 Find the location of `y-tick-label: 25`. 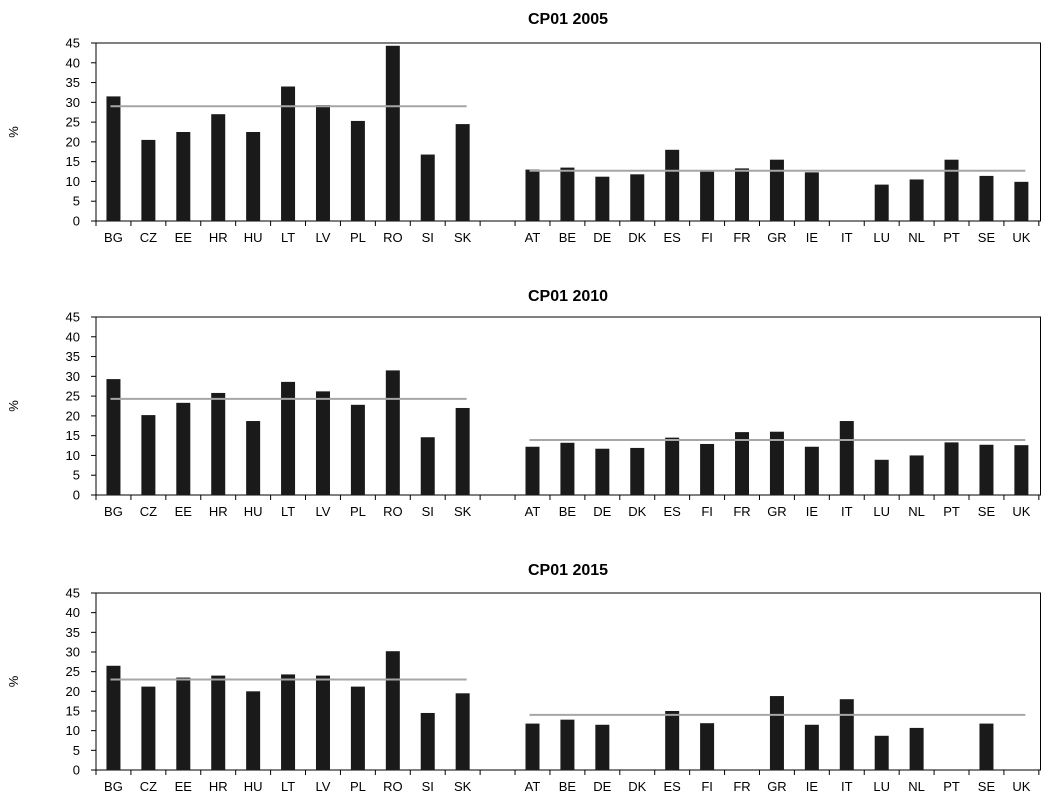

y-tick-label: 25 is located at coordinates (73, 671).